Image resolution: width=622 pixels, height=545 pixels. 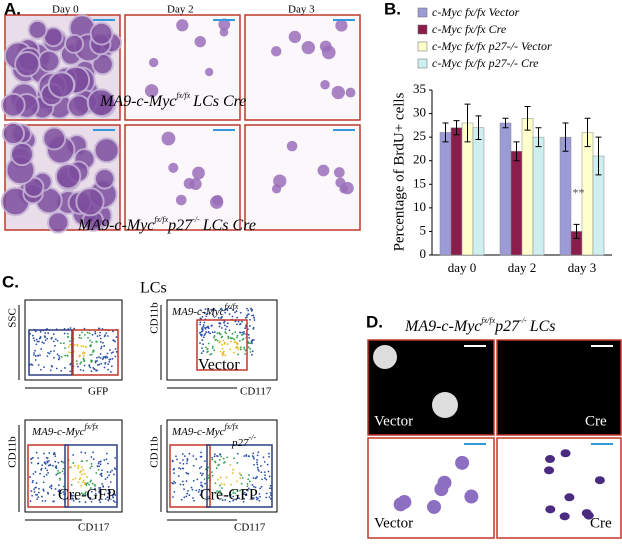 What do you see at coordinates (419, 88) in the screenshot?
I see `y-tick-label: 35` at bounding box center [419, 88].